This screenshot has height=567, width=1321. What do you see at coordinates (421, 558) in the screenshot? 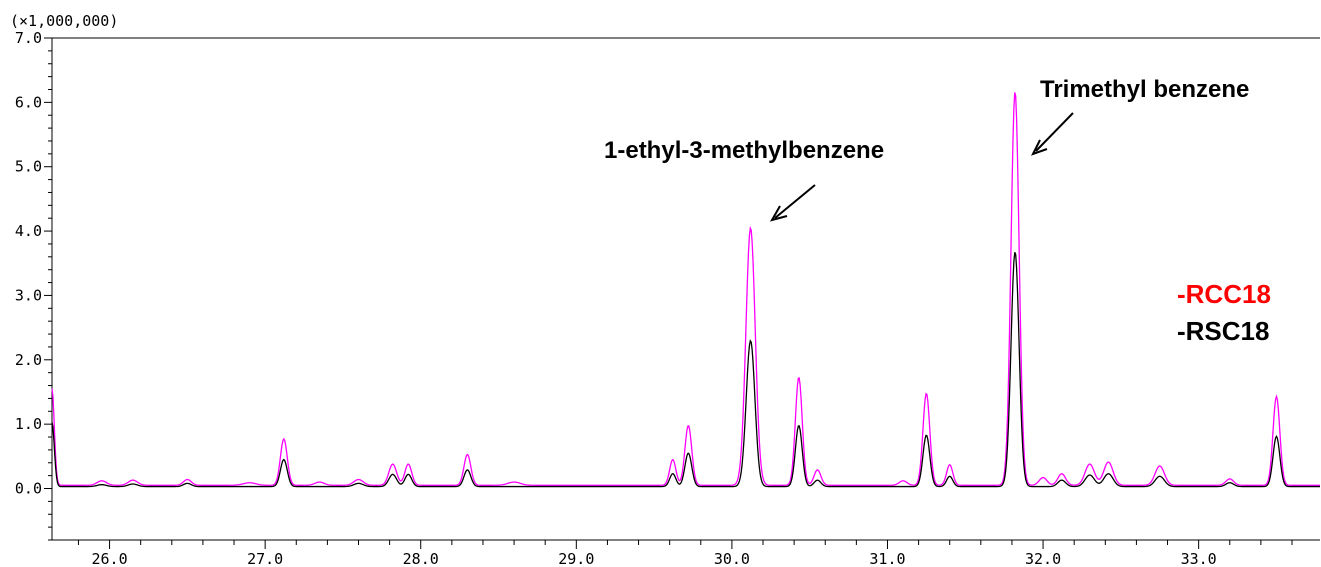
I see `x-tick-label: 28.0` at bounding box center [421, 558].